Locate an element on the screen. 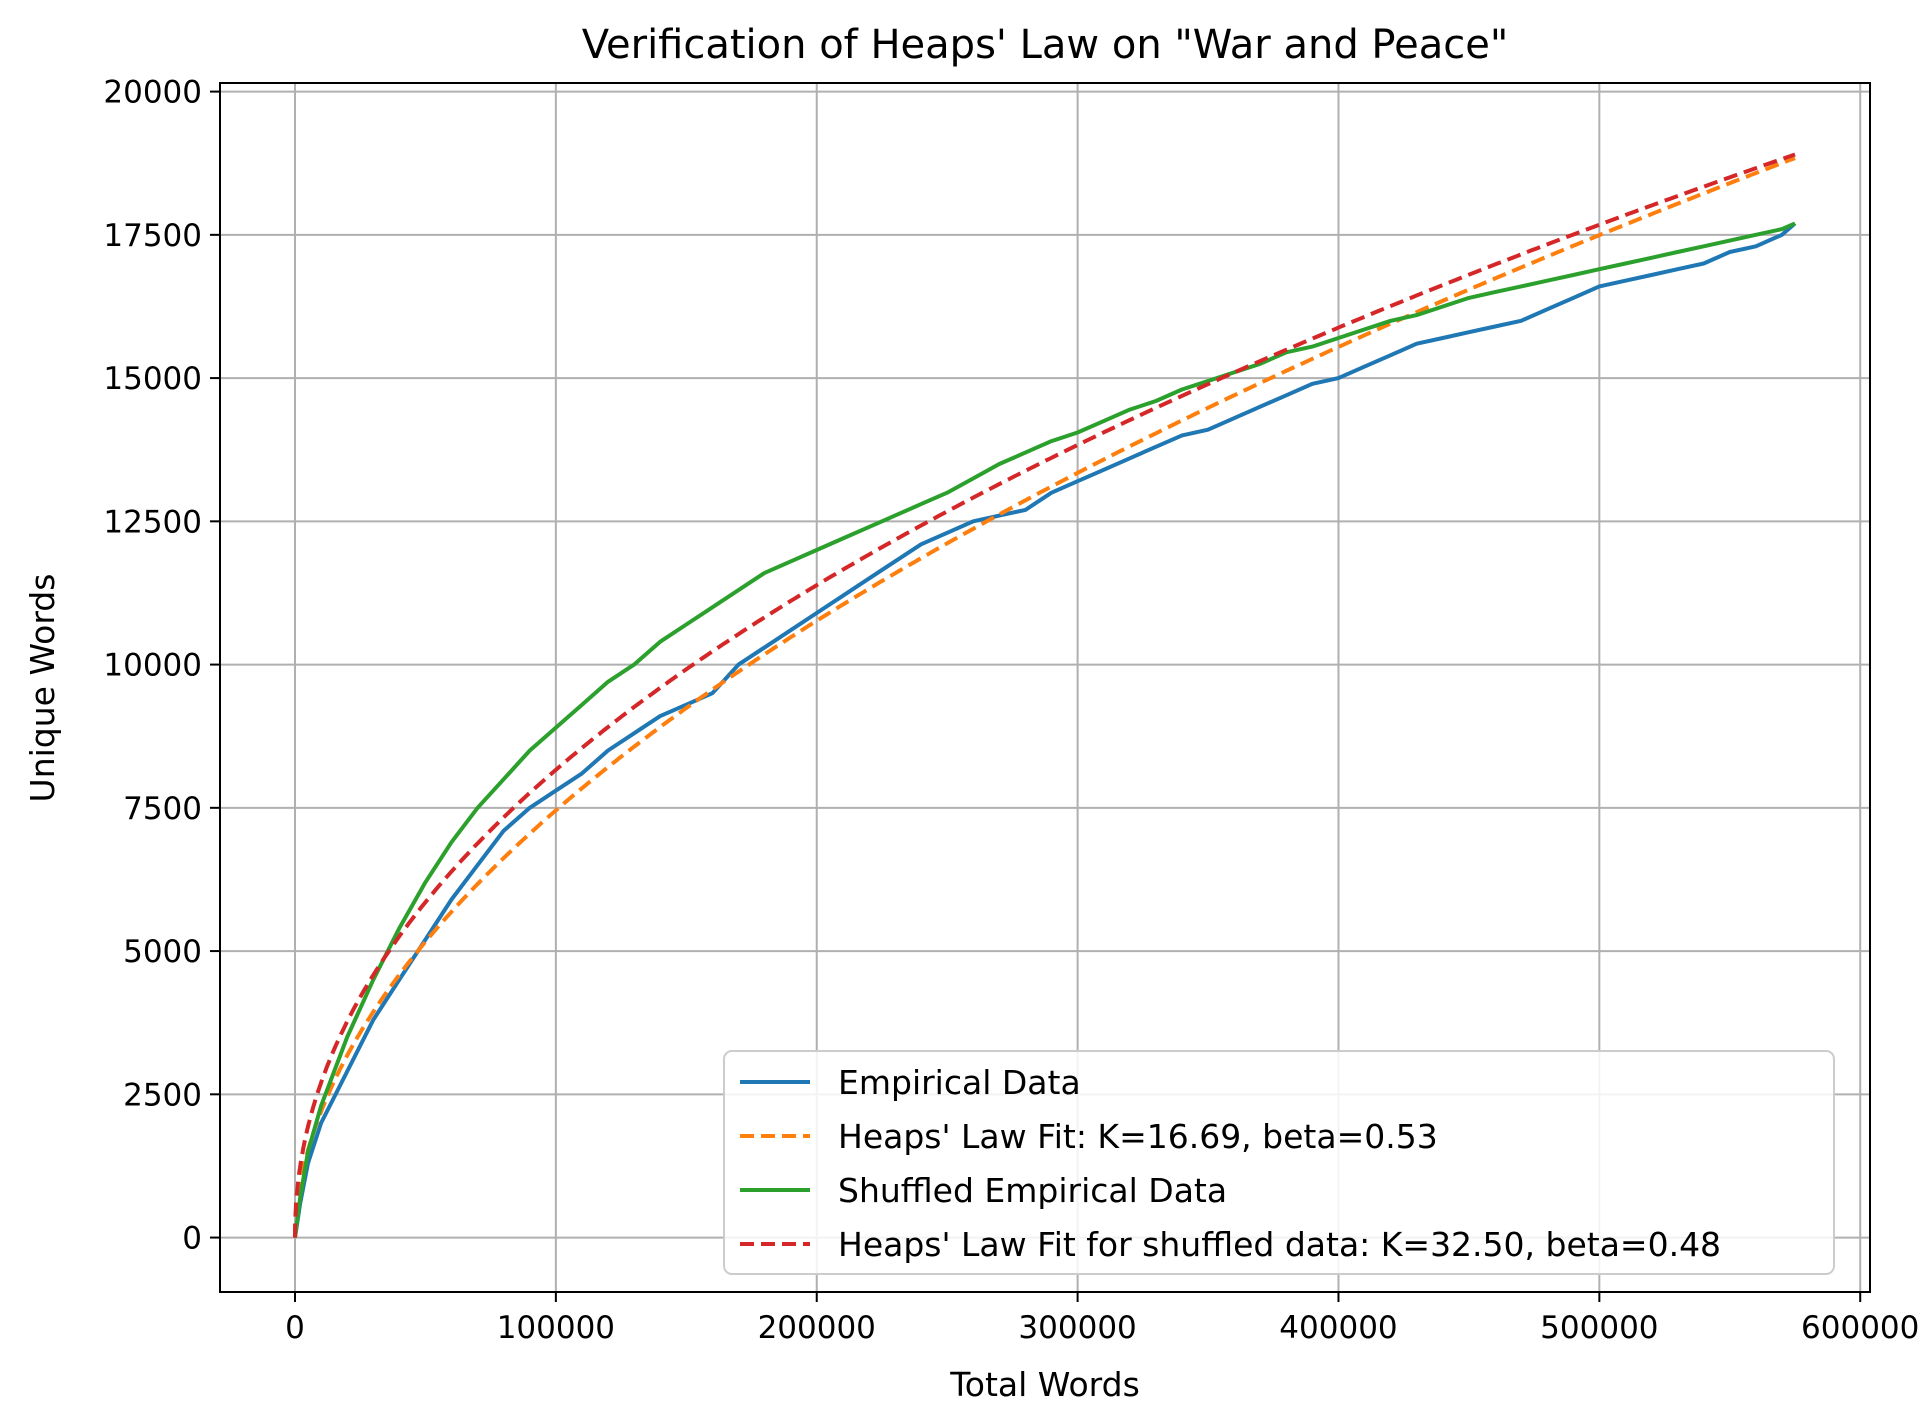  x-tick-label: 0 is located at coordinates (295, 1328).